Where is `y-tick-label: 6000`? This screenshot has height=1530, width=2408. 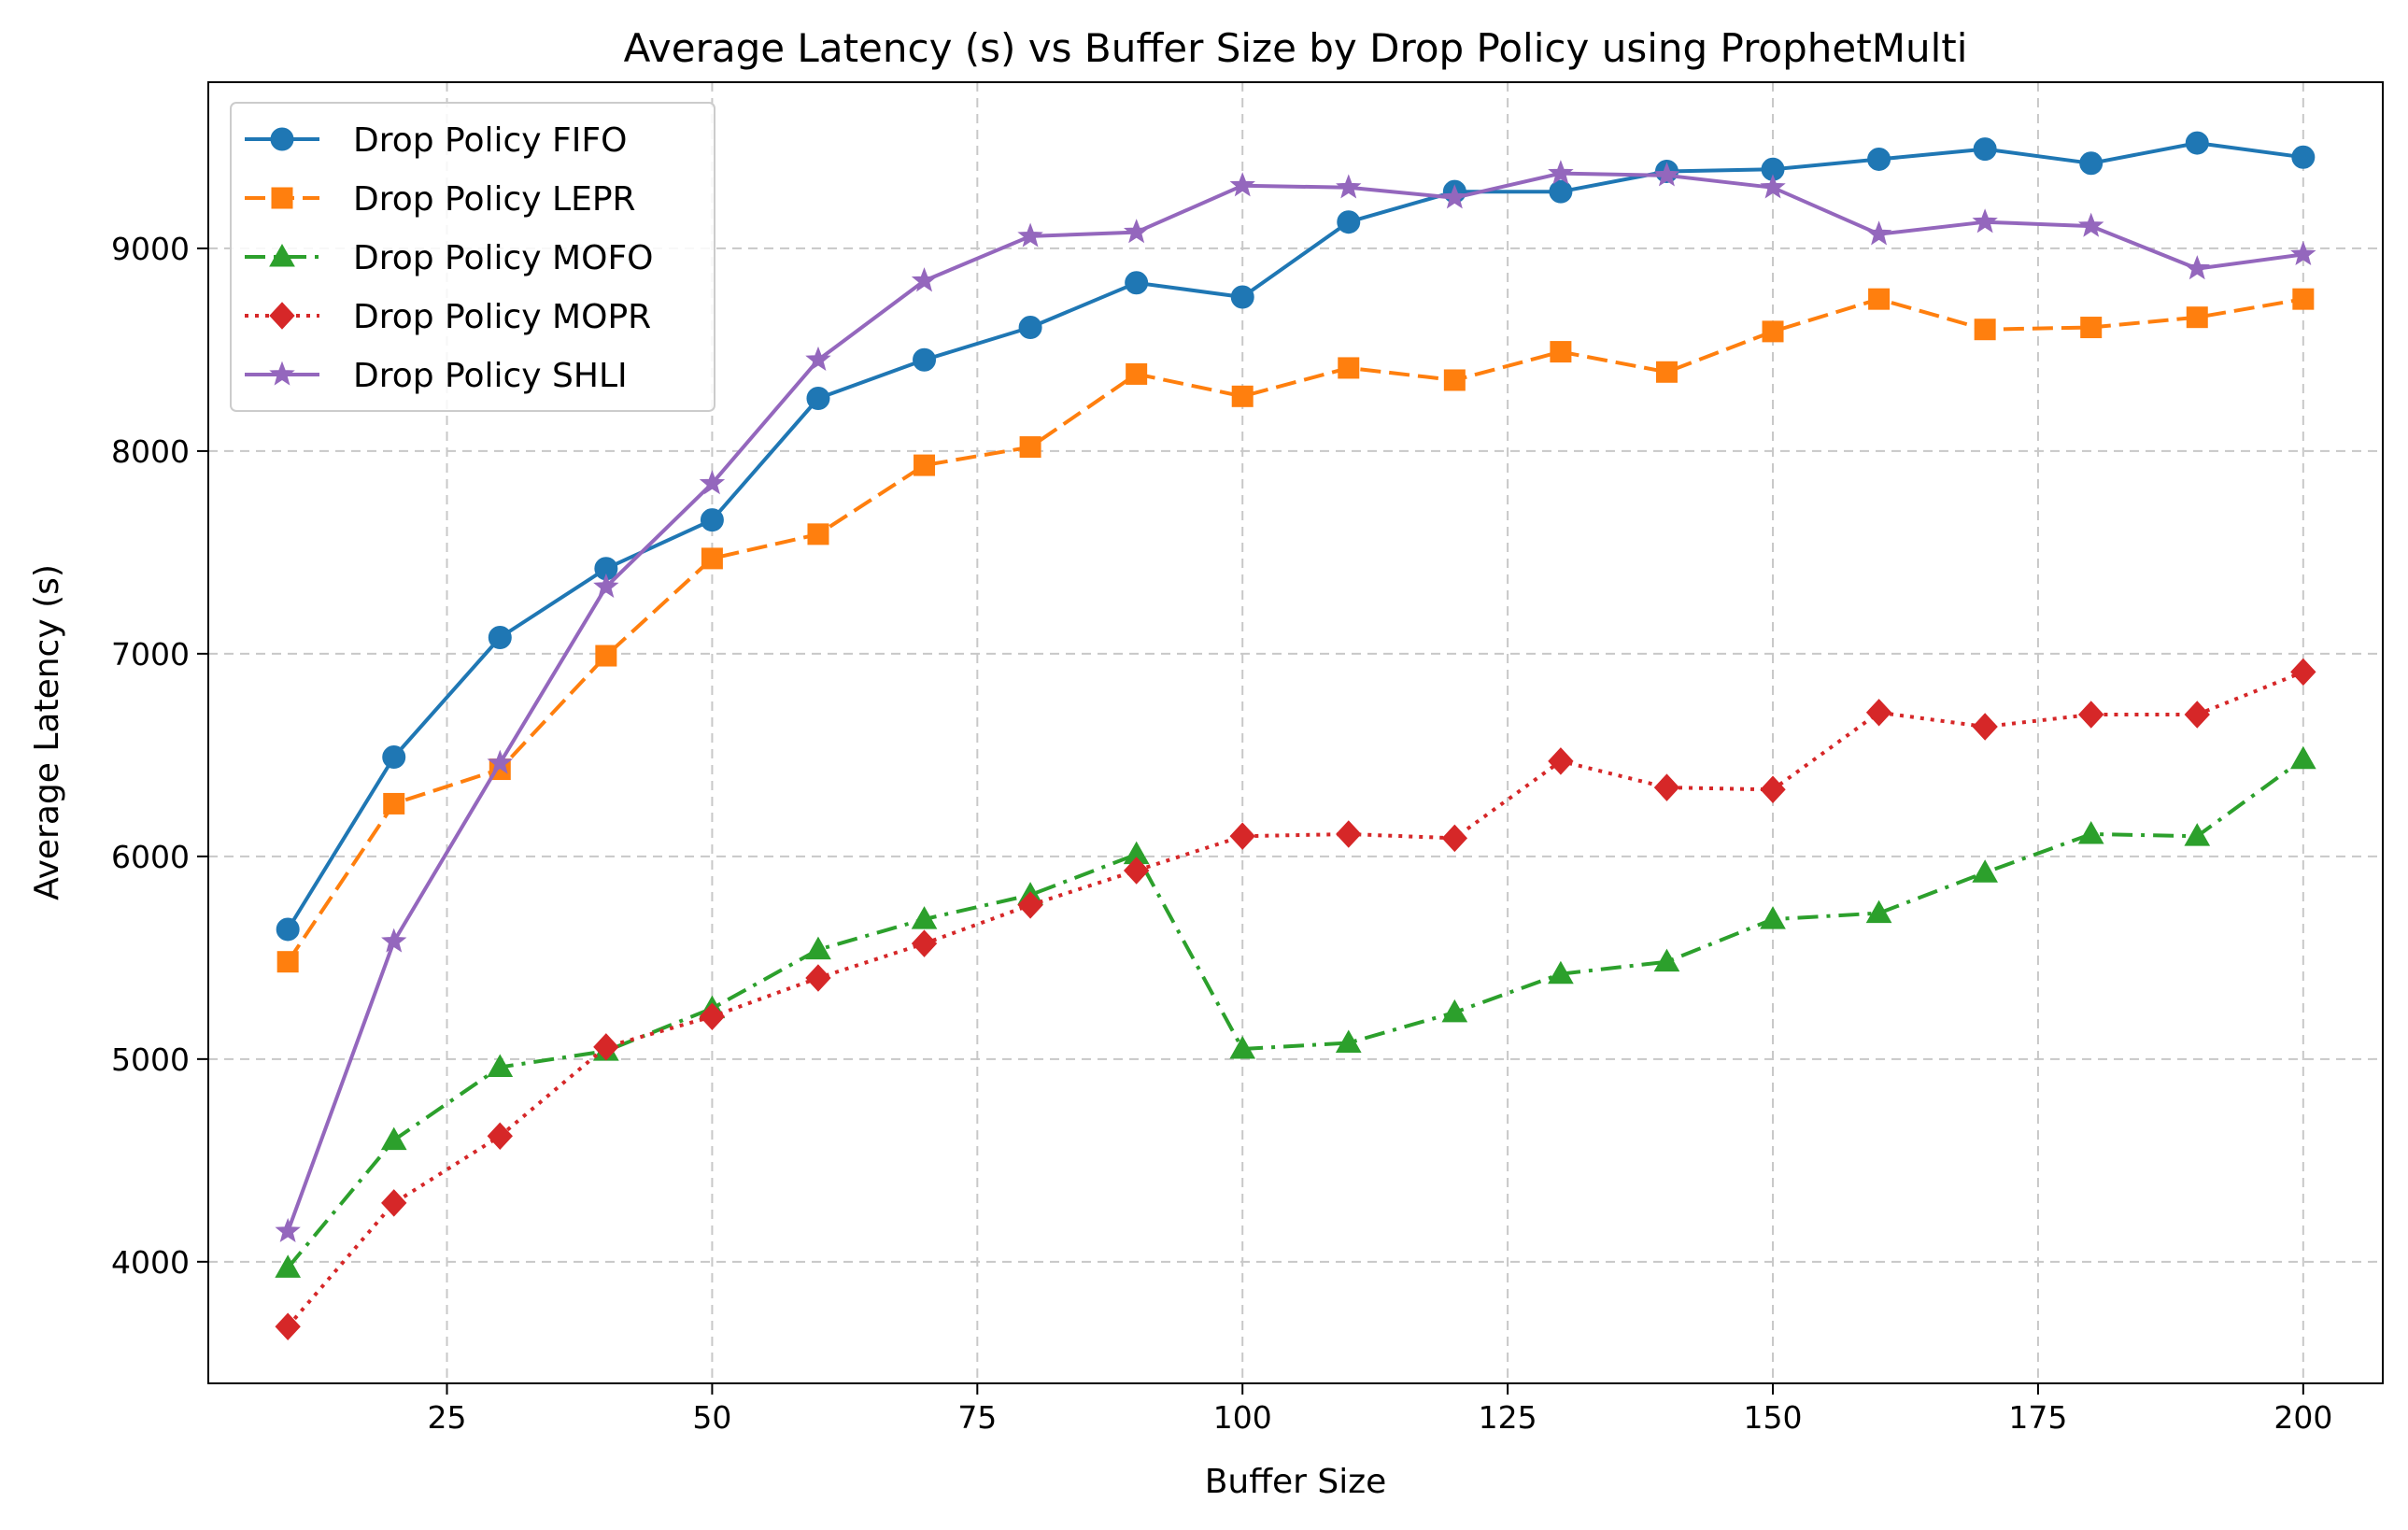 y-tick-label: 6000 is located at coordinates (150, 857).